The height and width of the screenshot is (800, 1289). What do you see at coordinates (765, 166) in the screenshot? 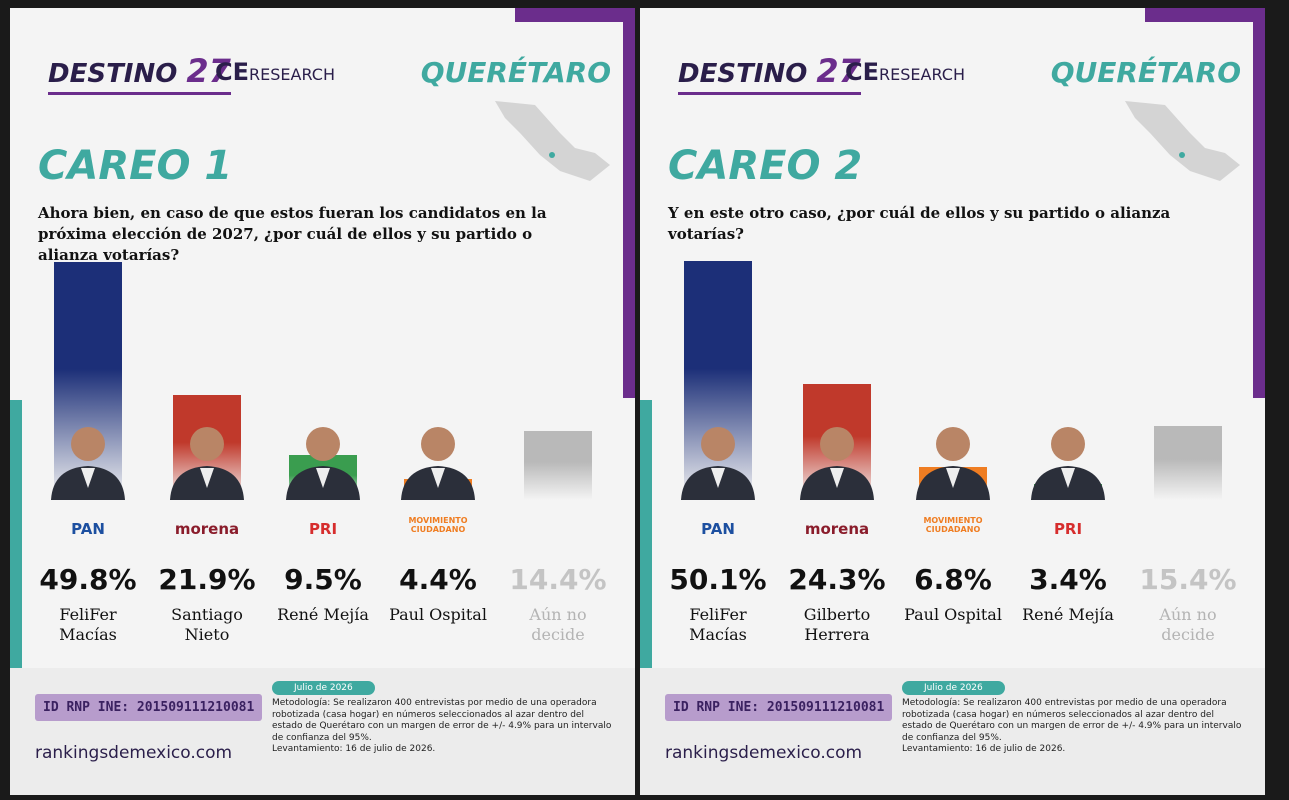
I see `chart-title: CAREO 2` at bounding box center [765, 166].